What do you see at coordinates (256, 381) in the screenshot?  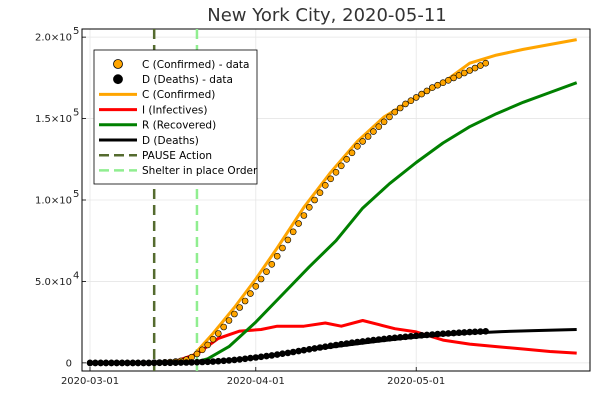 I see `x-tick-label: 2020-04-01` at bounding box center [256, 381].